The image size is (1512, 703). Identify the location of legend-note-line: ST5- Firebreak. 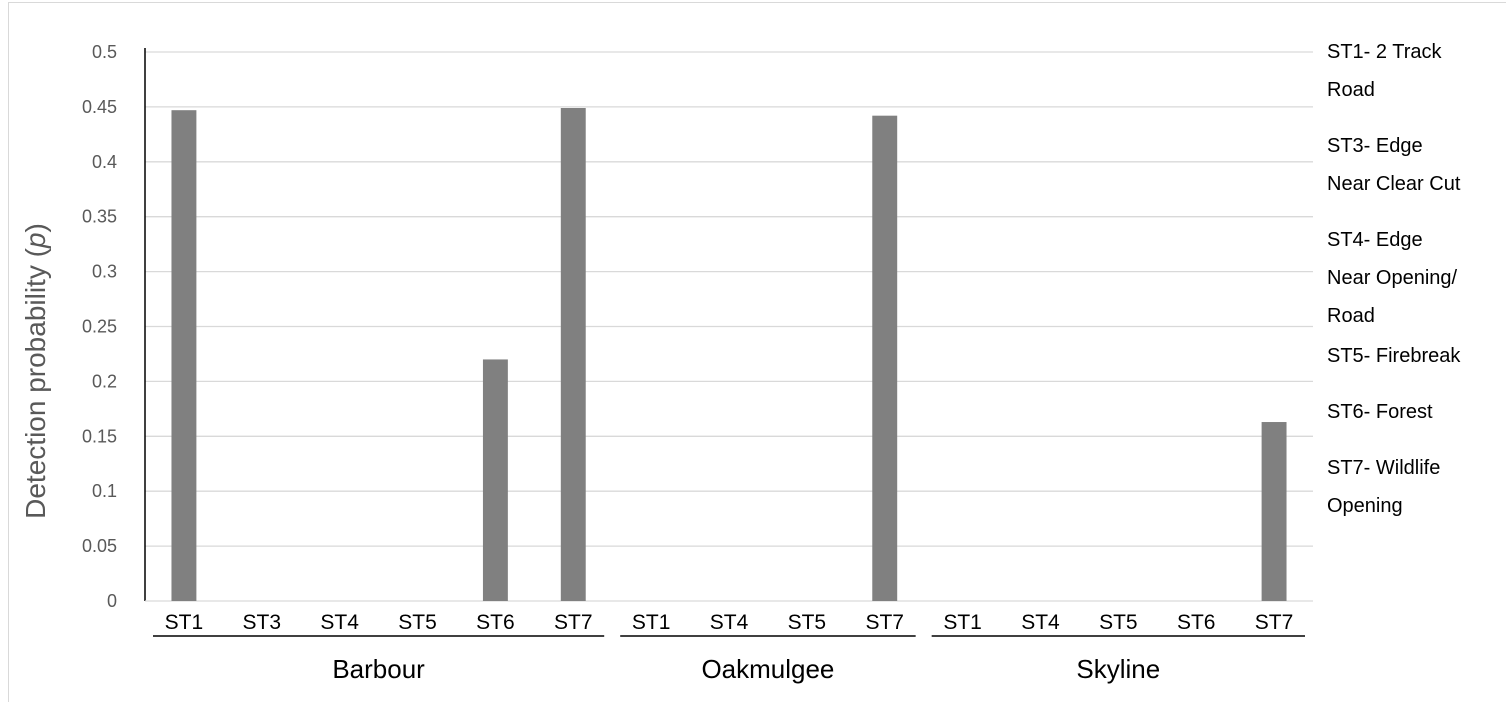
(1394, 356).